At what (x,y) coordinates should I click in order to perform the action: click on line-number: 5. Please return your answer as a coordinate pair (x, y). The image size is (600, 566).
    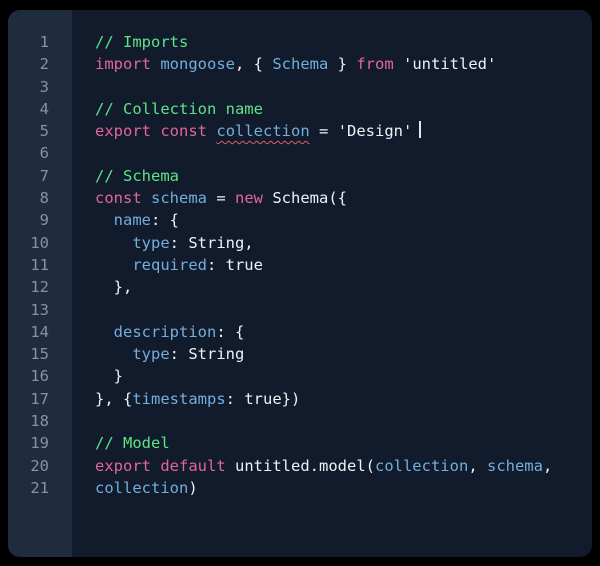
    Looking at the image, I should click on (44, 131).